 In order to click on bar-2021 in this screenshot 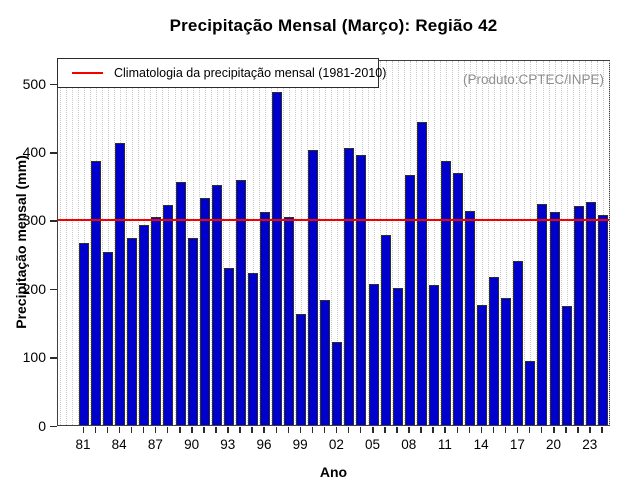, I will do `click(566, 365)`.